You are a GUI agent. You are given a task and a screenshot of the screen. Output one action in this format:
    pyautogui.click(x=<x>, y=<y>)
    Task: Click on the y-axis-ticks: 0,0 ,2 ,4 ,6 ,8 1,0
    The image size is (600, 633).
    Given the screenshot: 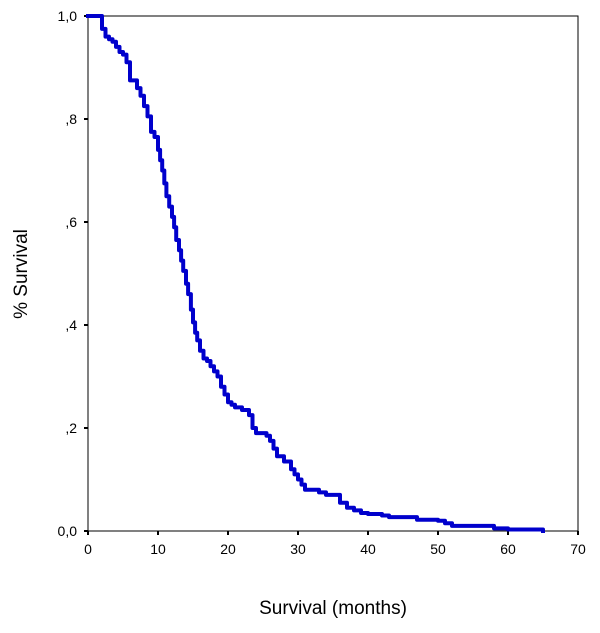 What is the action you would take?
    pyautogui.click(x=73, y=273)
    